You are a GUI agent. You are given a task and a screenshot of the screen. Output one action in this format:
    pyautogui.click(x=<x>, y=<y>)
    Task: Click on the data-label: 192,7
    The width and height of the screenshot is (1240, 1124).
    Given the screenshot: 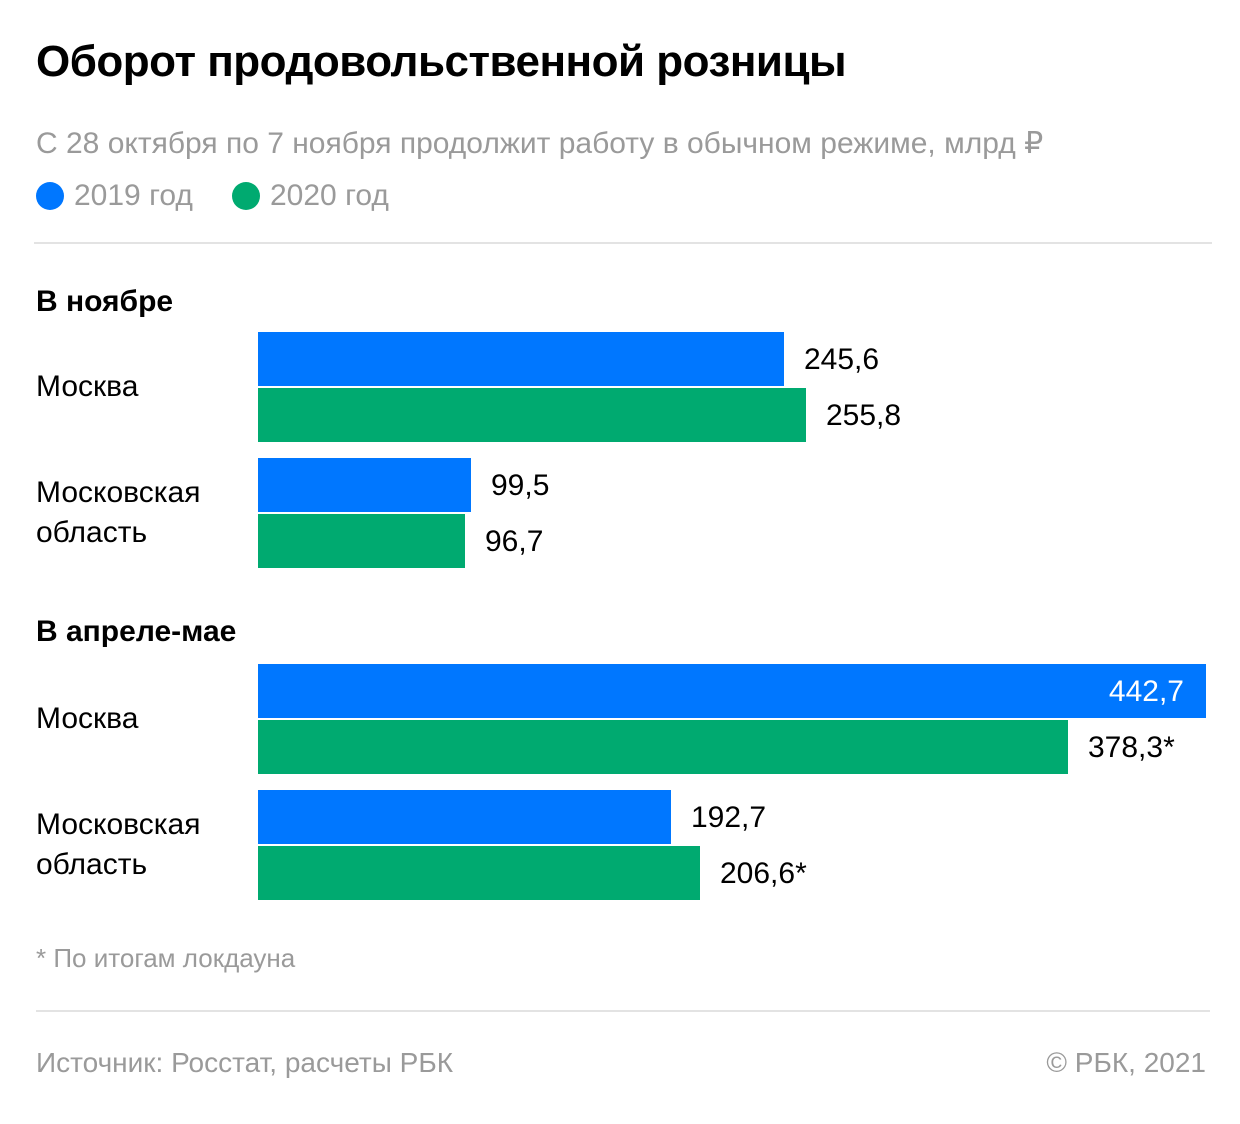 What is the action you would take?
    pyautogui.click(x=729, y=817)
    